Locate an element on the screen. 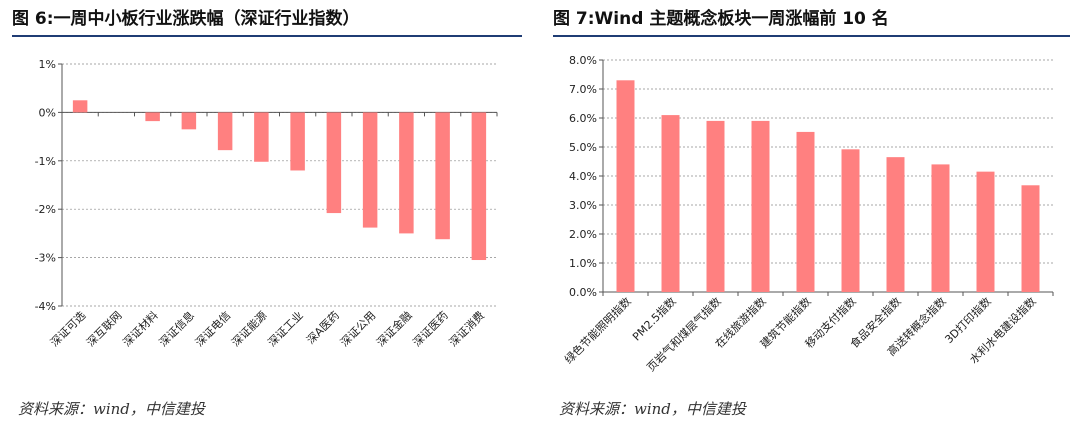 This screenshot has height=428, width=1080. y-tick-label: 5.0% is located at coordinates (583, 147).